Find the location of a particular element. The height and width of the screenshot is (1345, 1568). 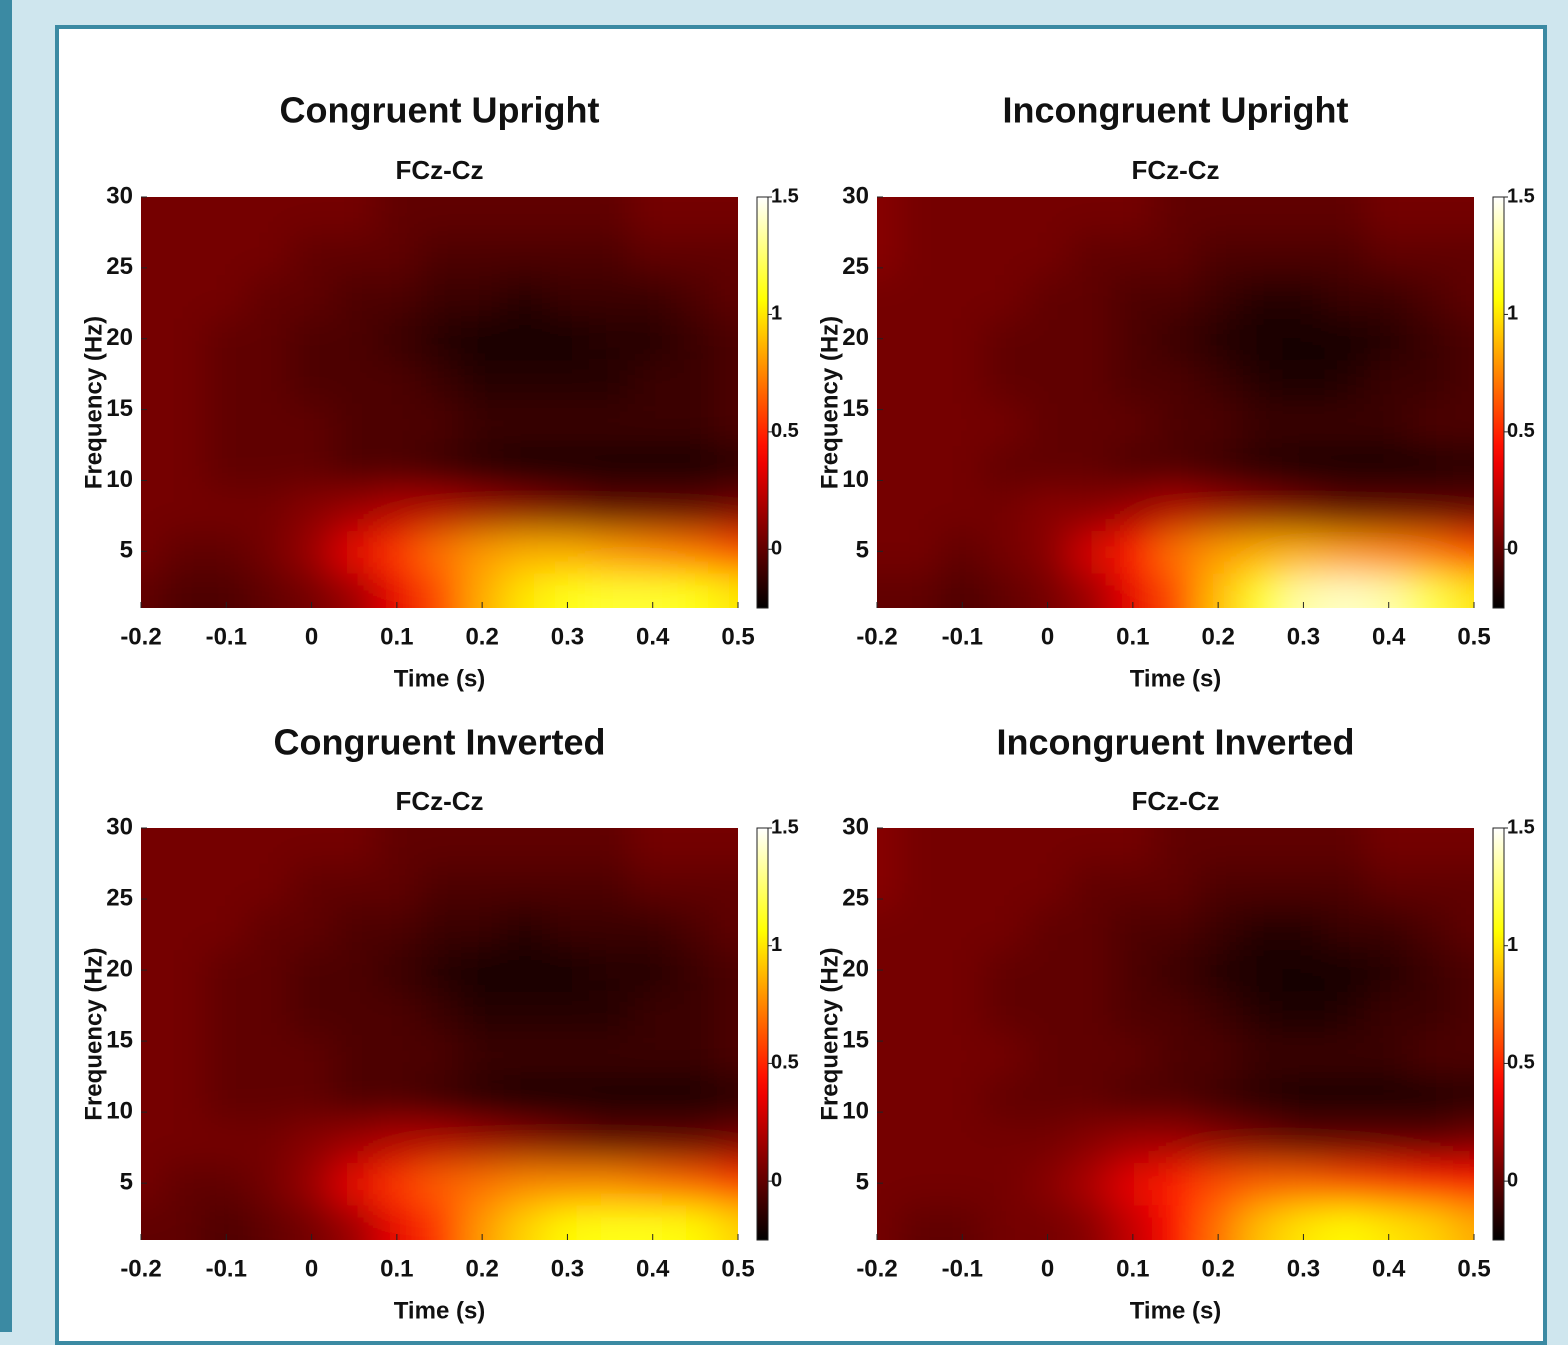

heatmap-cells is located at coordinates (1175, 402).